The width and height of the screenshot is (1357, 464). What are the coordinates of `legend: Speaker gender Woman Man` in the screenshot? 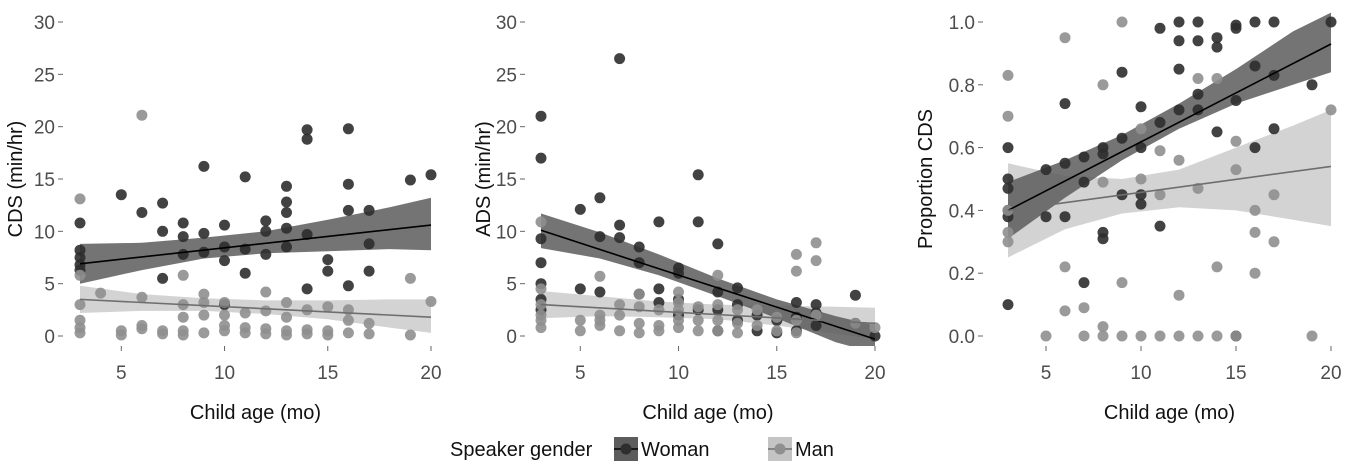 It's located at (642, 449).